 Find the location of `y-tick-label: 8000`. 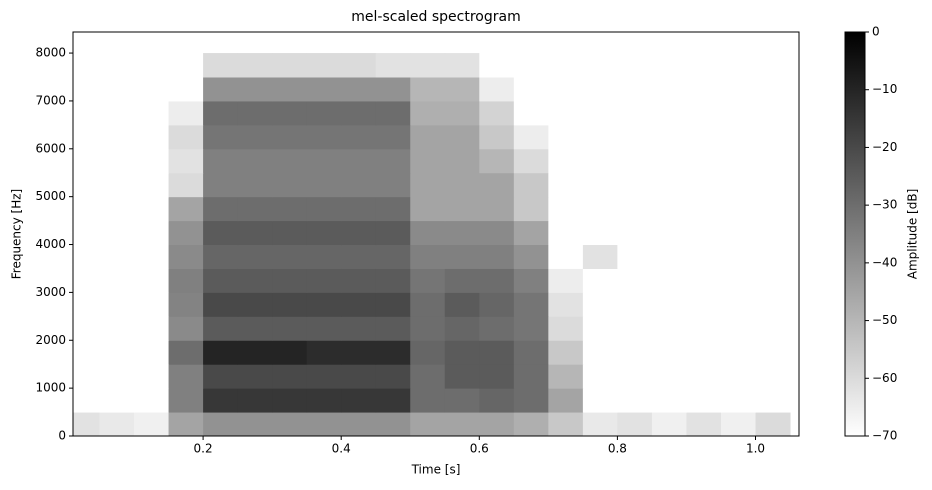

y-tick-label: 8000 is located at coordinates (50, 53).